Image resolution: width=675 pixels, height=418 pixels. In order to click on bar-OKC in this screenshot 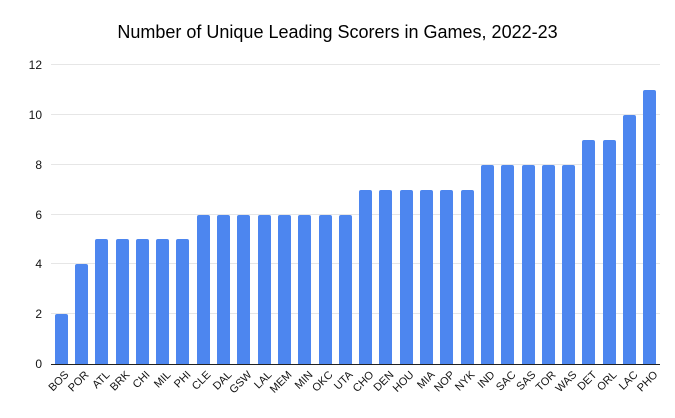, I will do `click(325, 289)`.